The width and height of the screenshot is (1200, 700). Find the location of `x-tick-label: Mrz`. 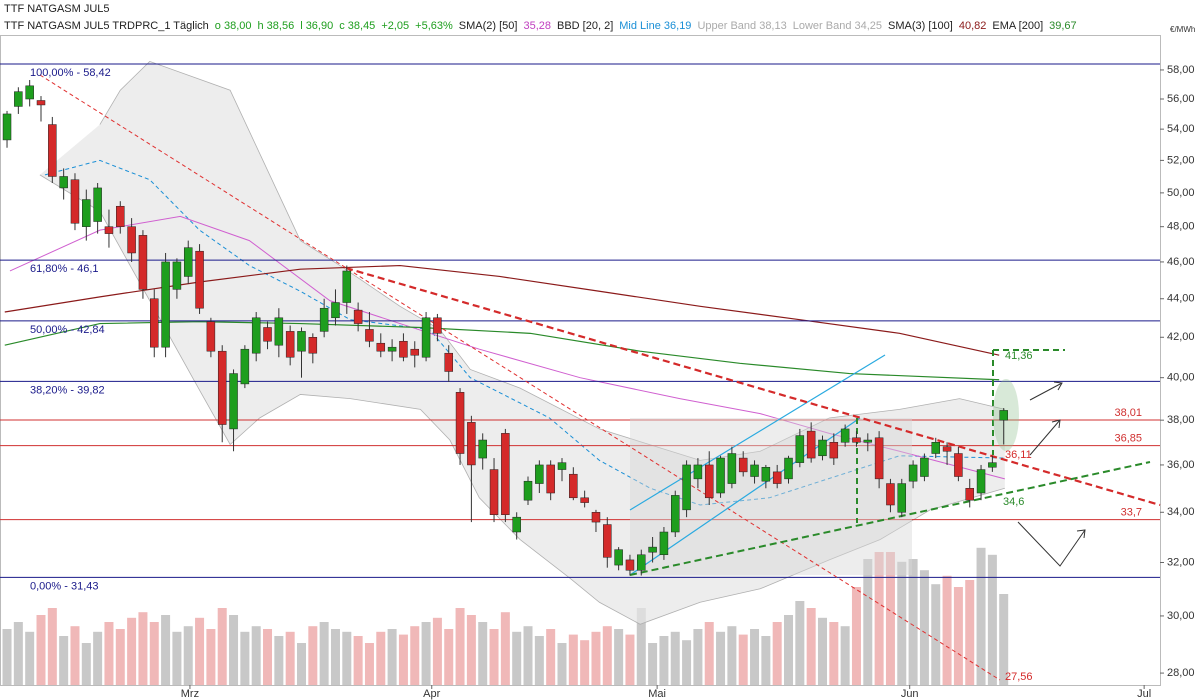

x-tick-label: Mrz is located at coordinates (190, 694).